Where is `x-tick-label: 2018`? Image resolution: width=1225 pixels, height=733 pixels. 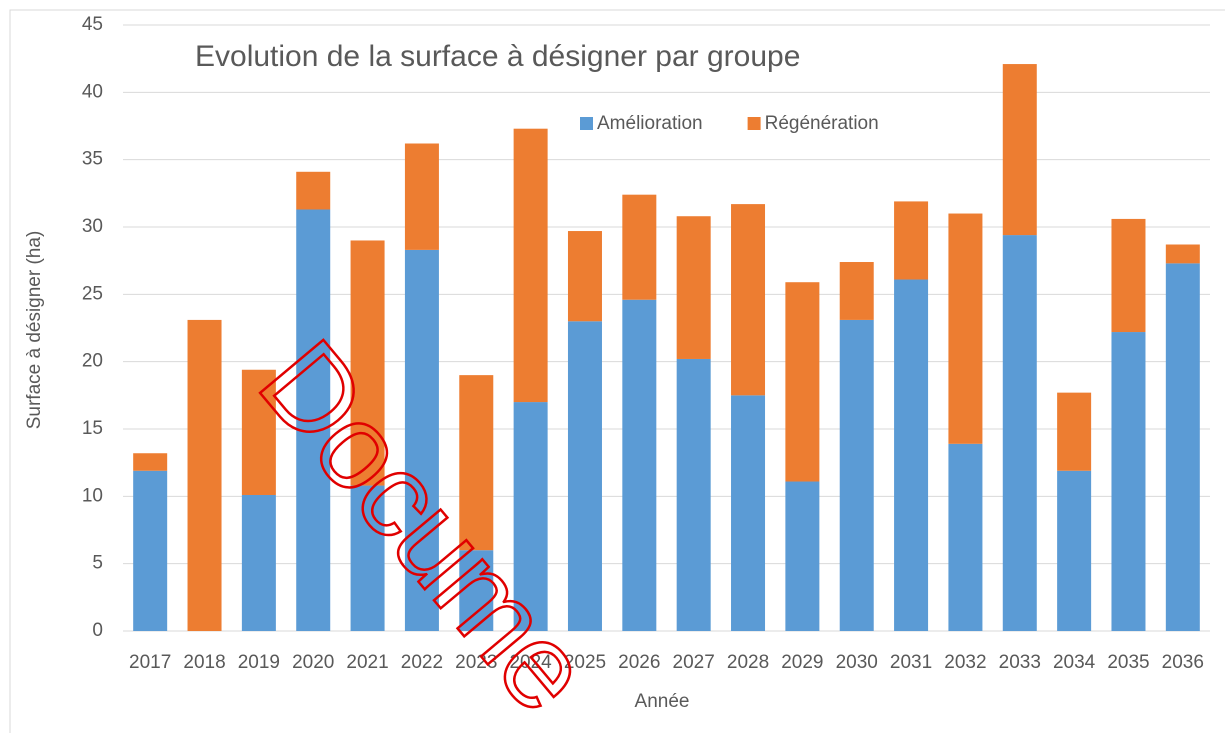
x-tick-label: 2018 is located at coordinates (204, 662).